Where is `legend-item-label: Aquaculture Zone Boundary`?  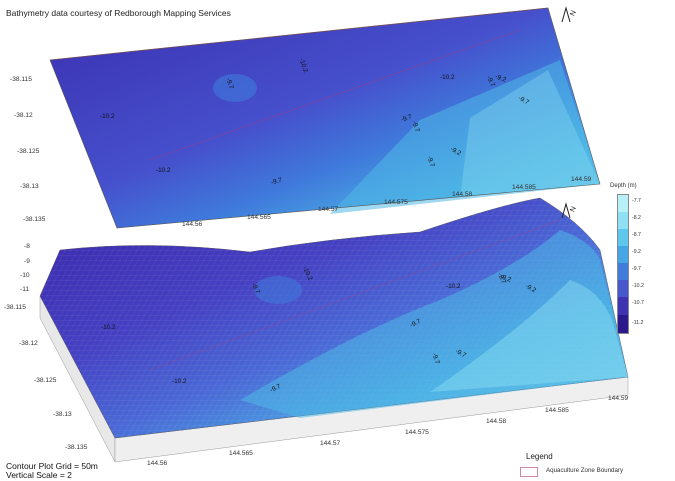
legend-item-label: Aquaculture Zone Boundary is located at coordinates (585, 470).